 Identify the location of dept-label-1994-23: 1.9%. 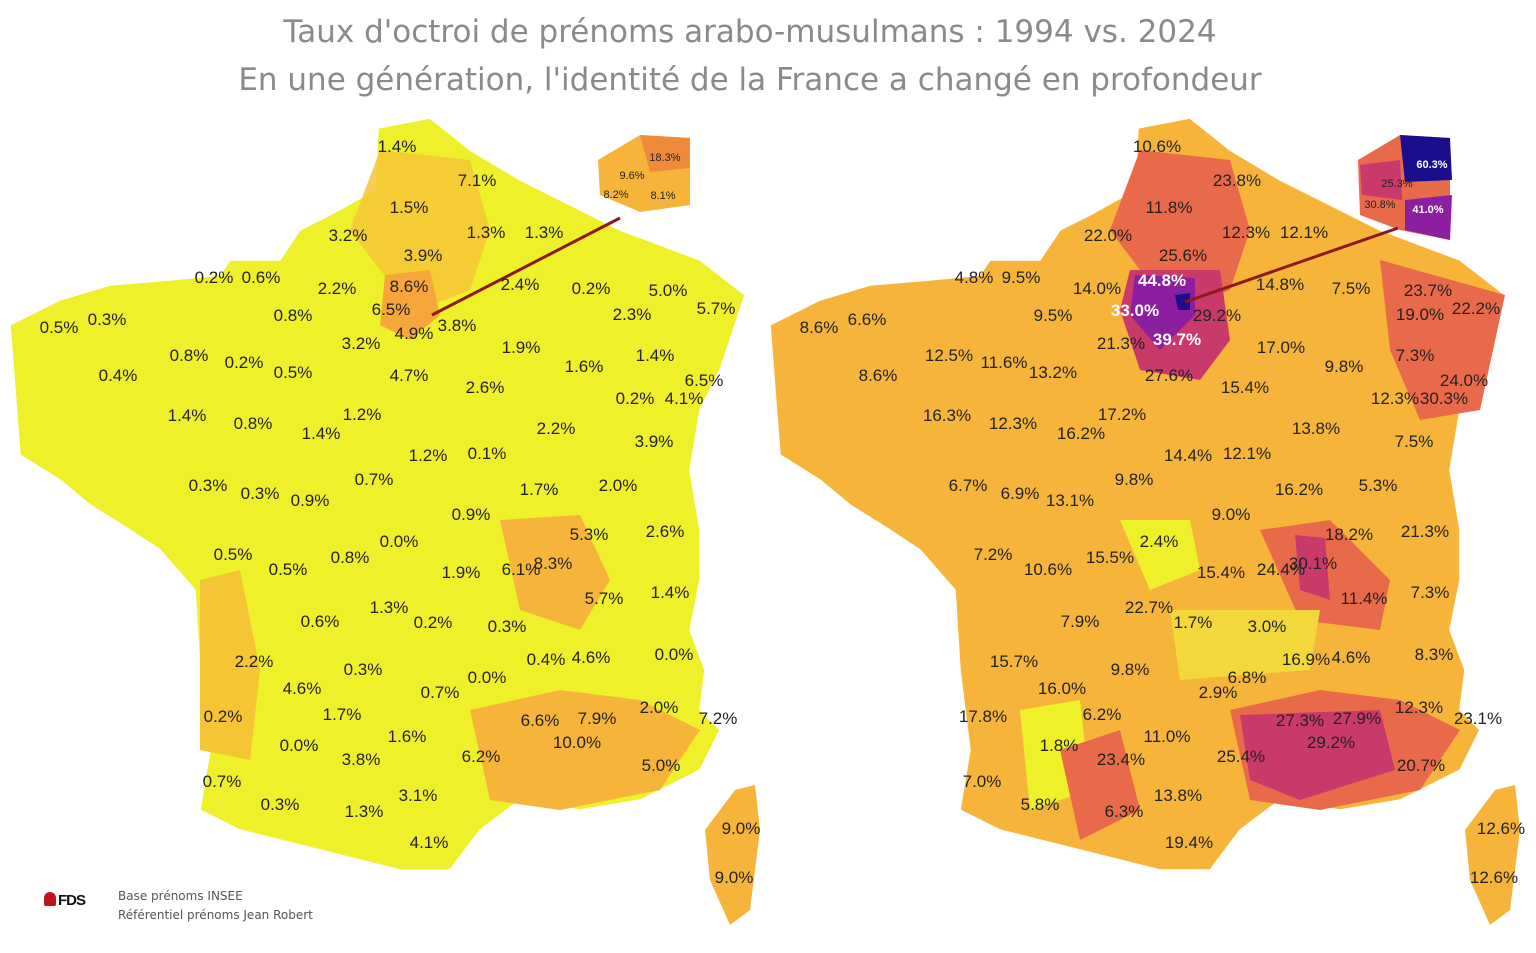
(521, 347).